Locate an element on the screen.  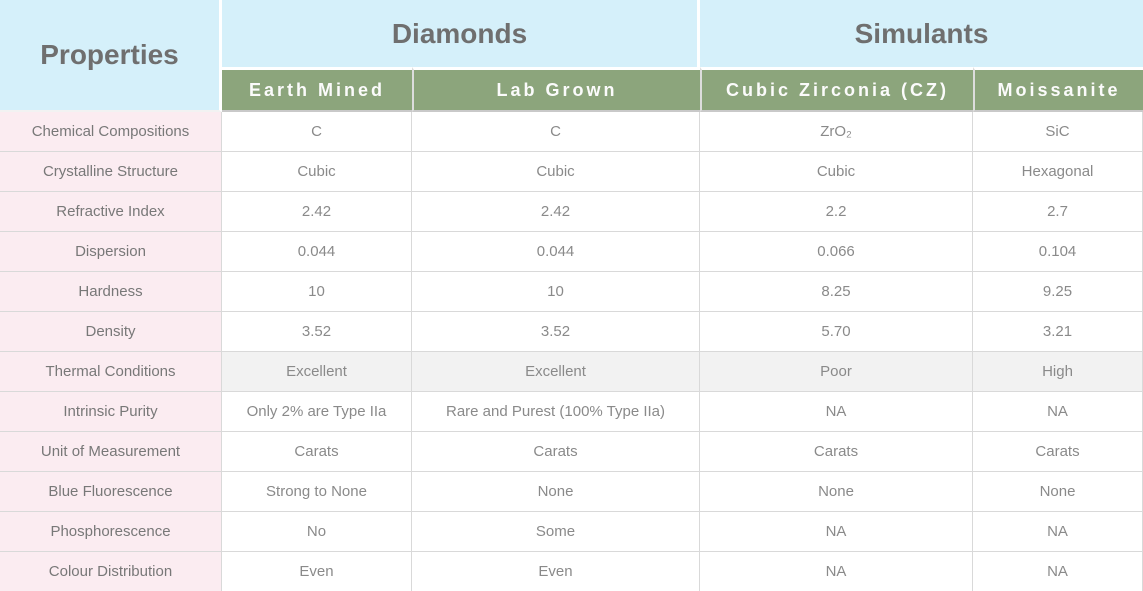
cell-value: Strong to None is located at coordinates (317, 492).